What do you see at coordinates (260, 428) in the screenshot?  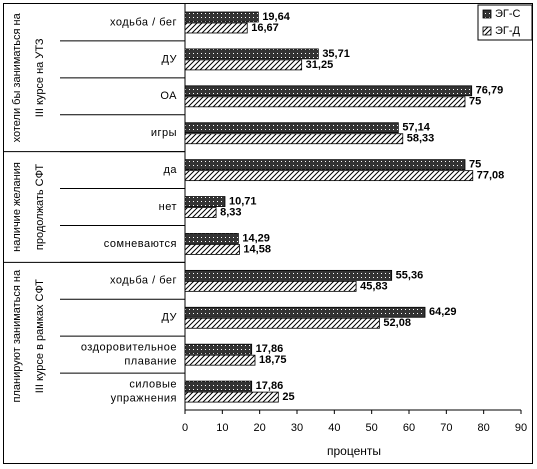 I see `x-tick-label: 20` at bounding box center [260, 428].